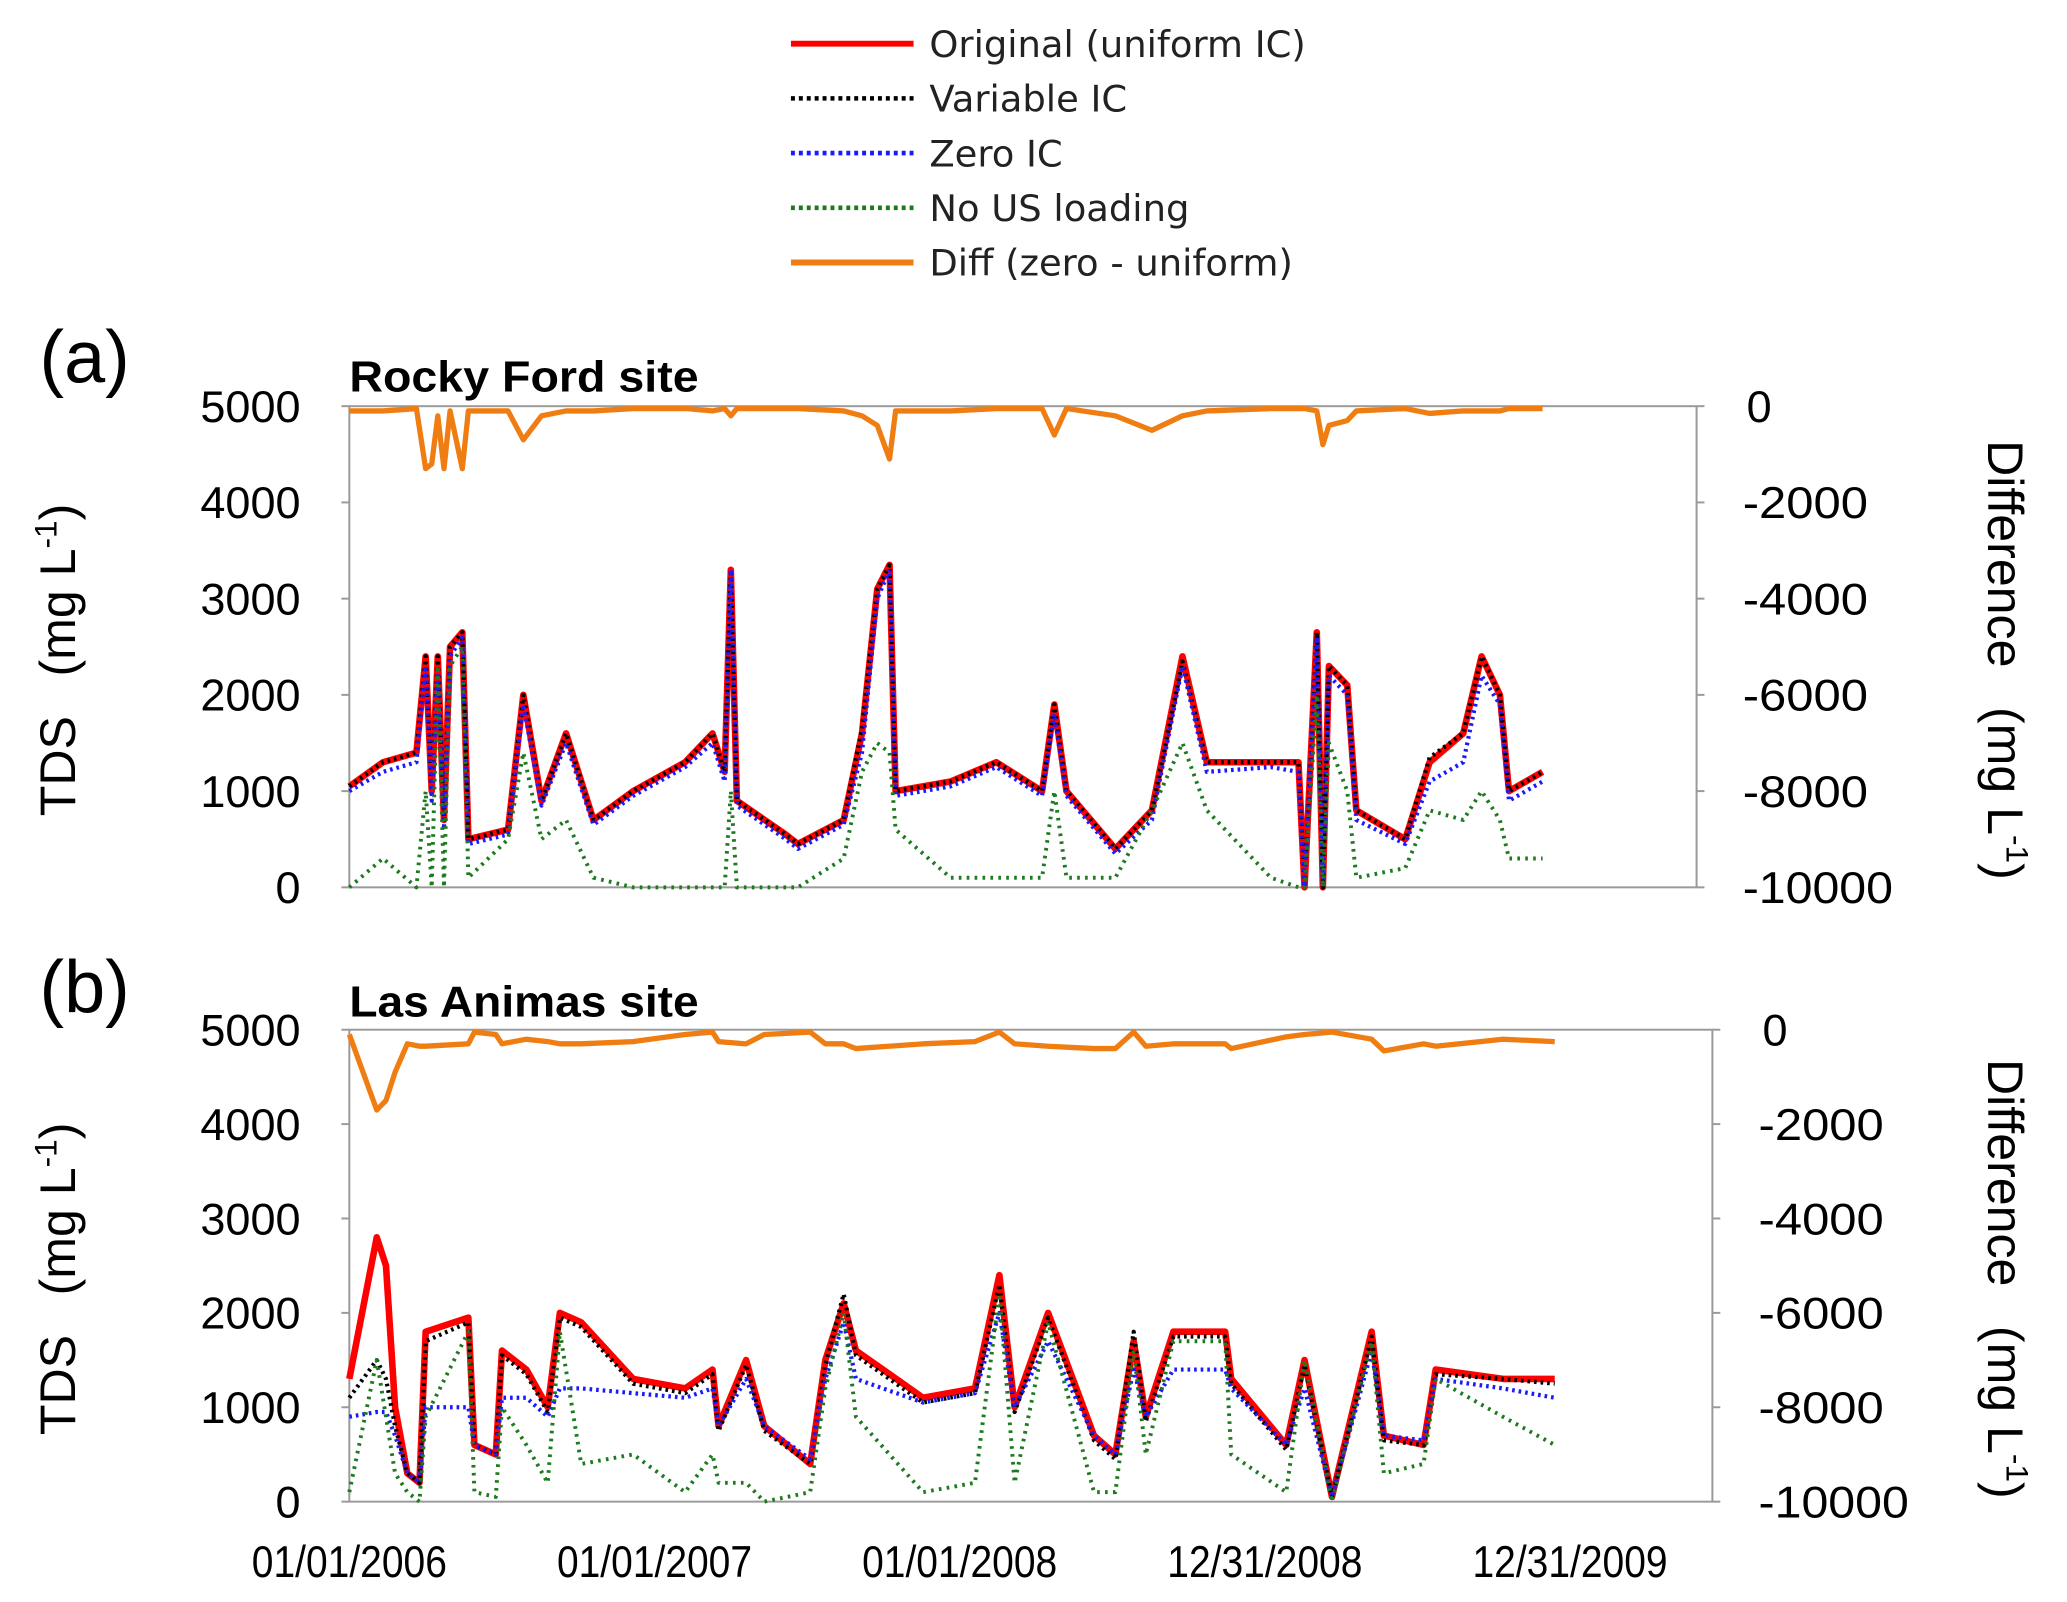  I want to click on x-tick-label: 01/01/2006, so click(349, 1562).